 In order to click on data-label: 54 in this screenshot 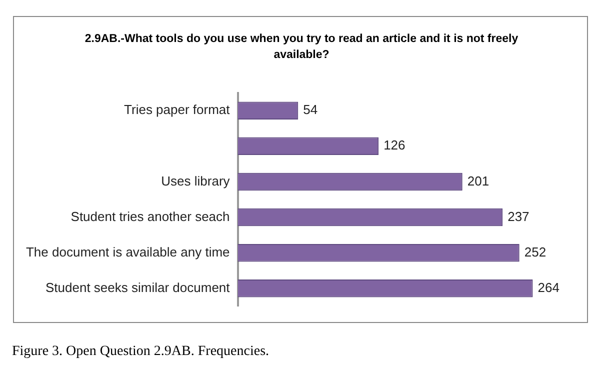, I will do `click(310, 110)`.